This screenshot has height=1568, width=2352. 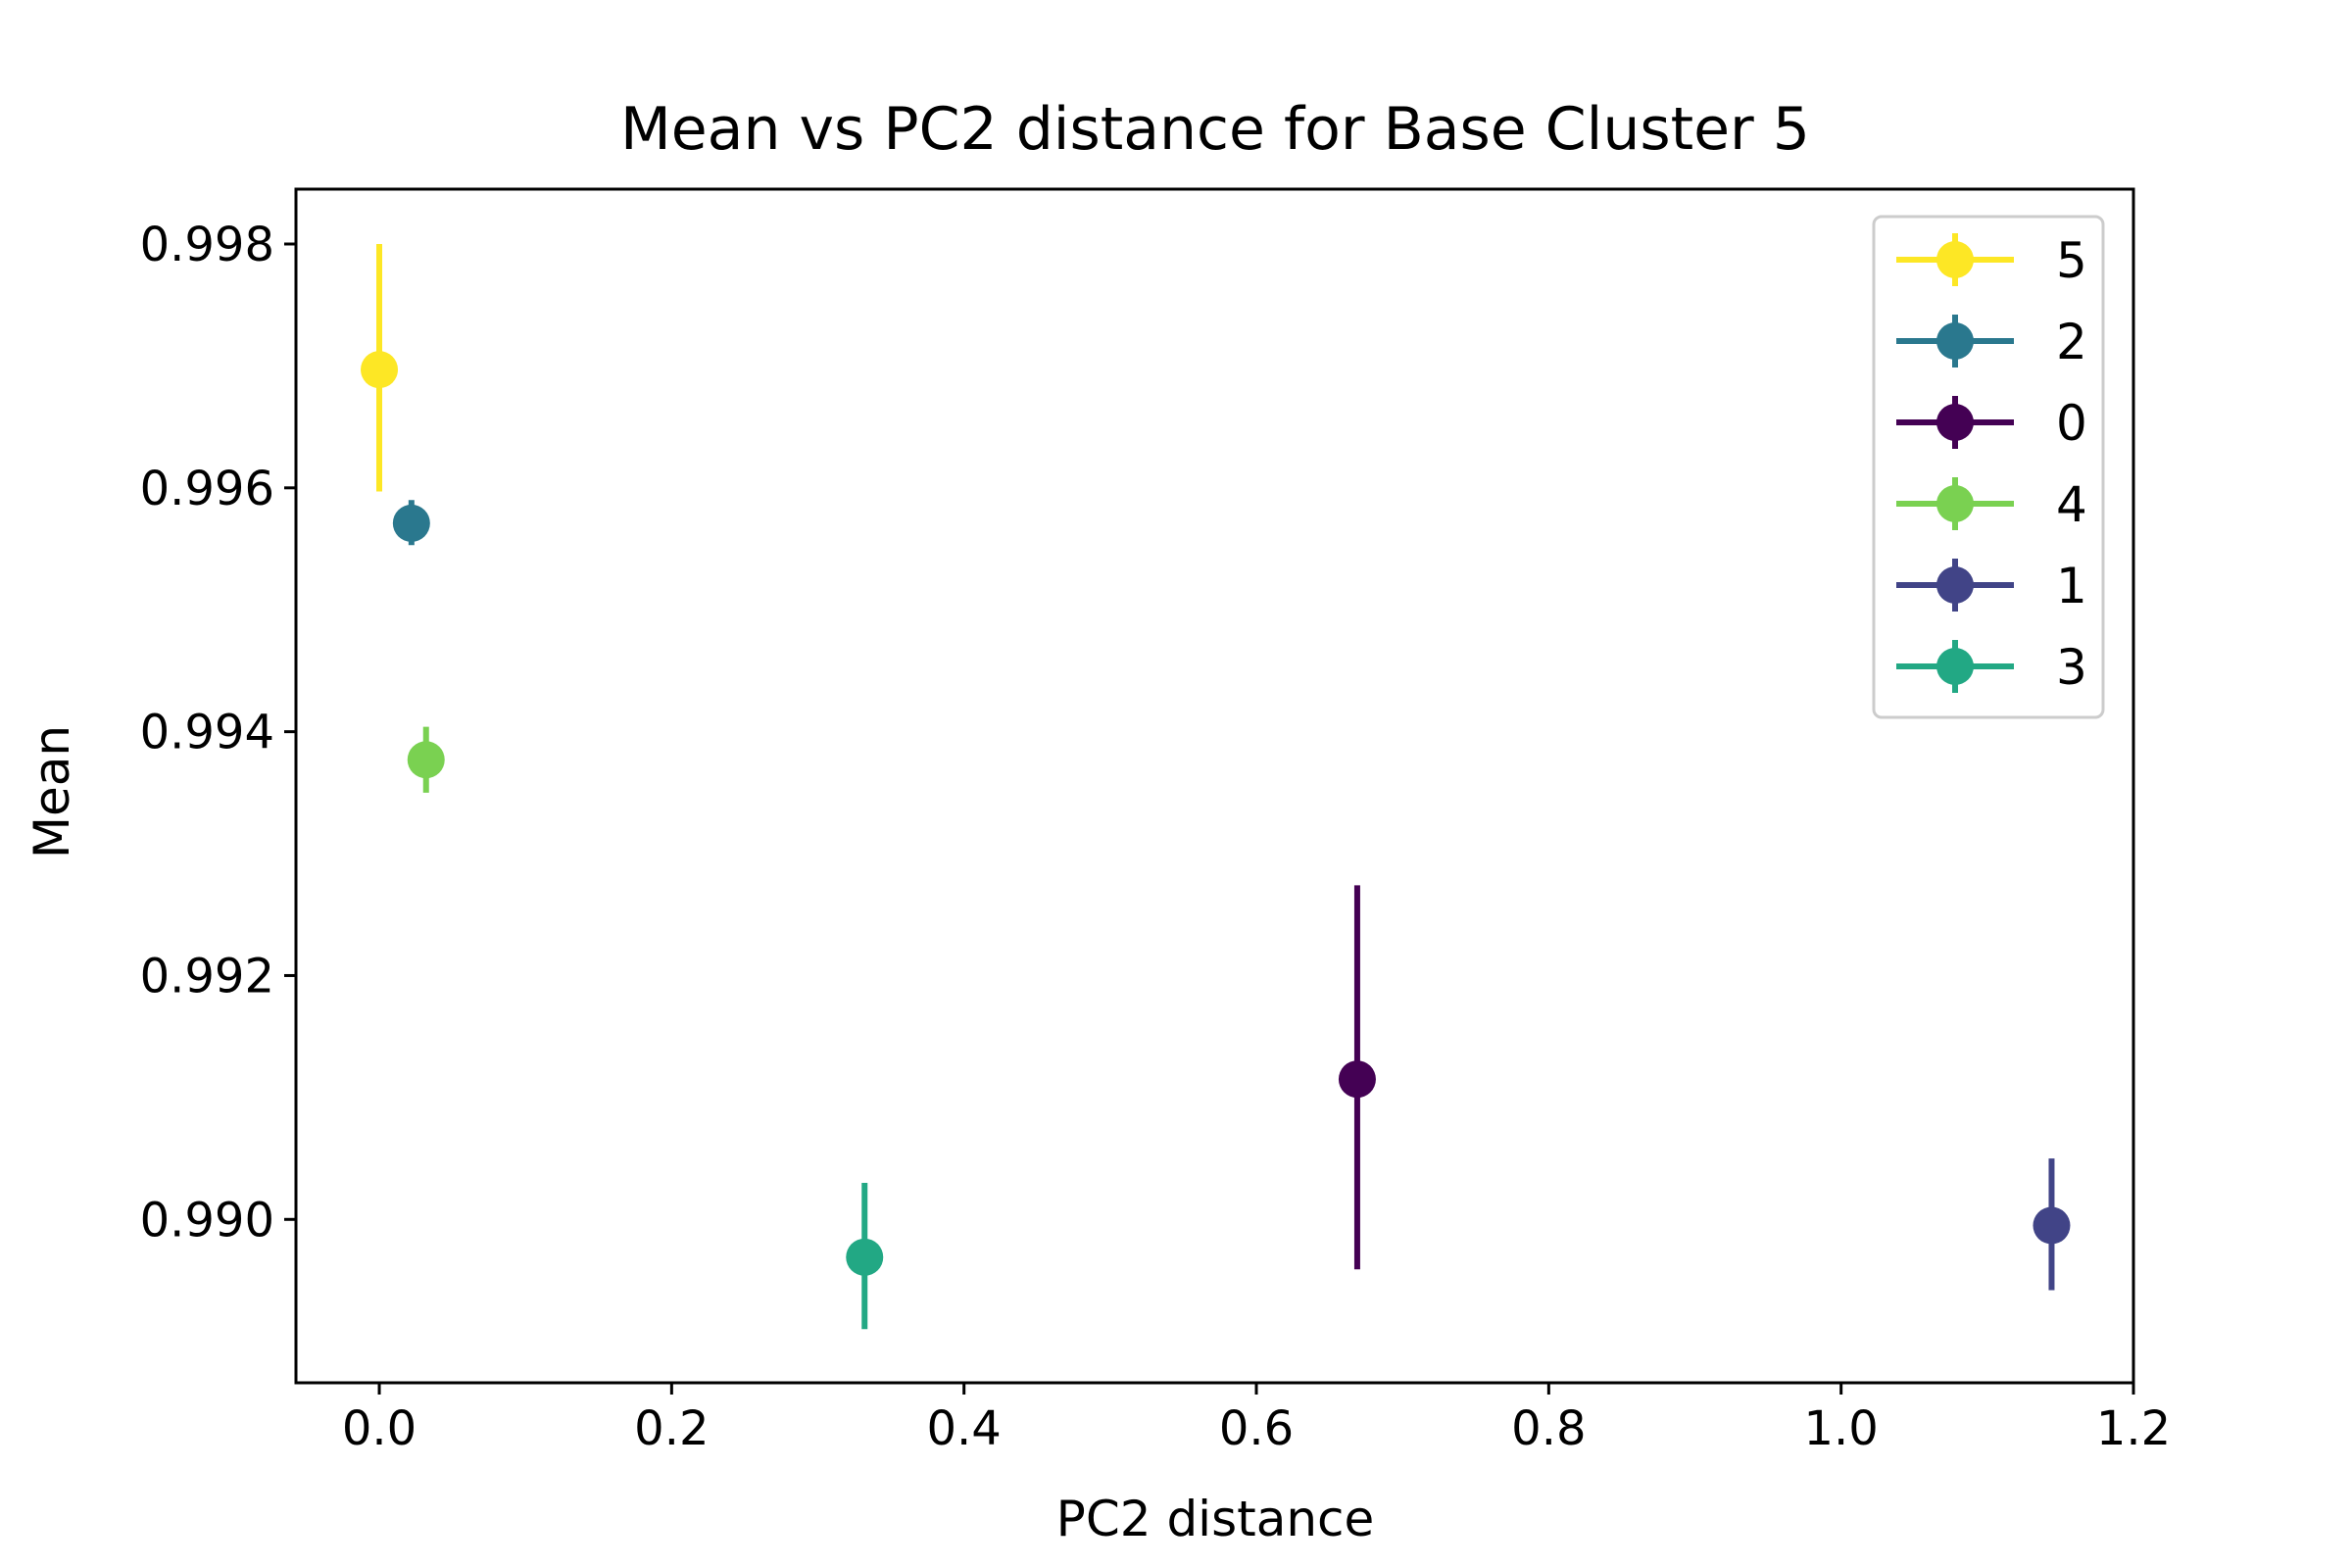 What do you see at coordinates (379, 1428) in the screenshot?
I see `x-tick-label: 0.0` at bounding box center [379, 1428].